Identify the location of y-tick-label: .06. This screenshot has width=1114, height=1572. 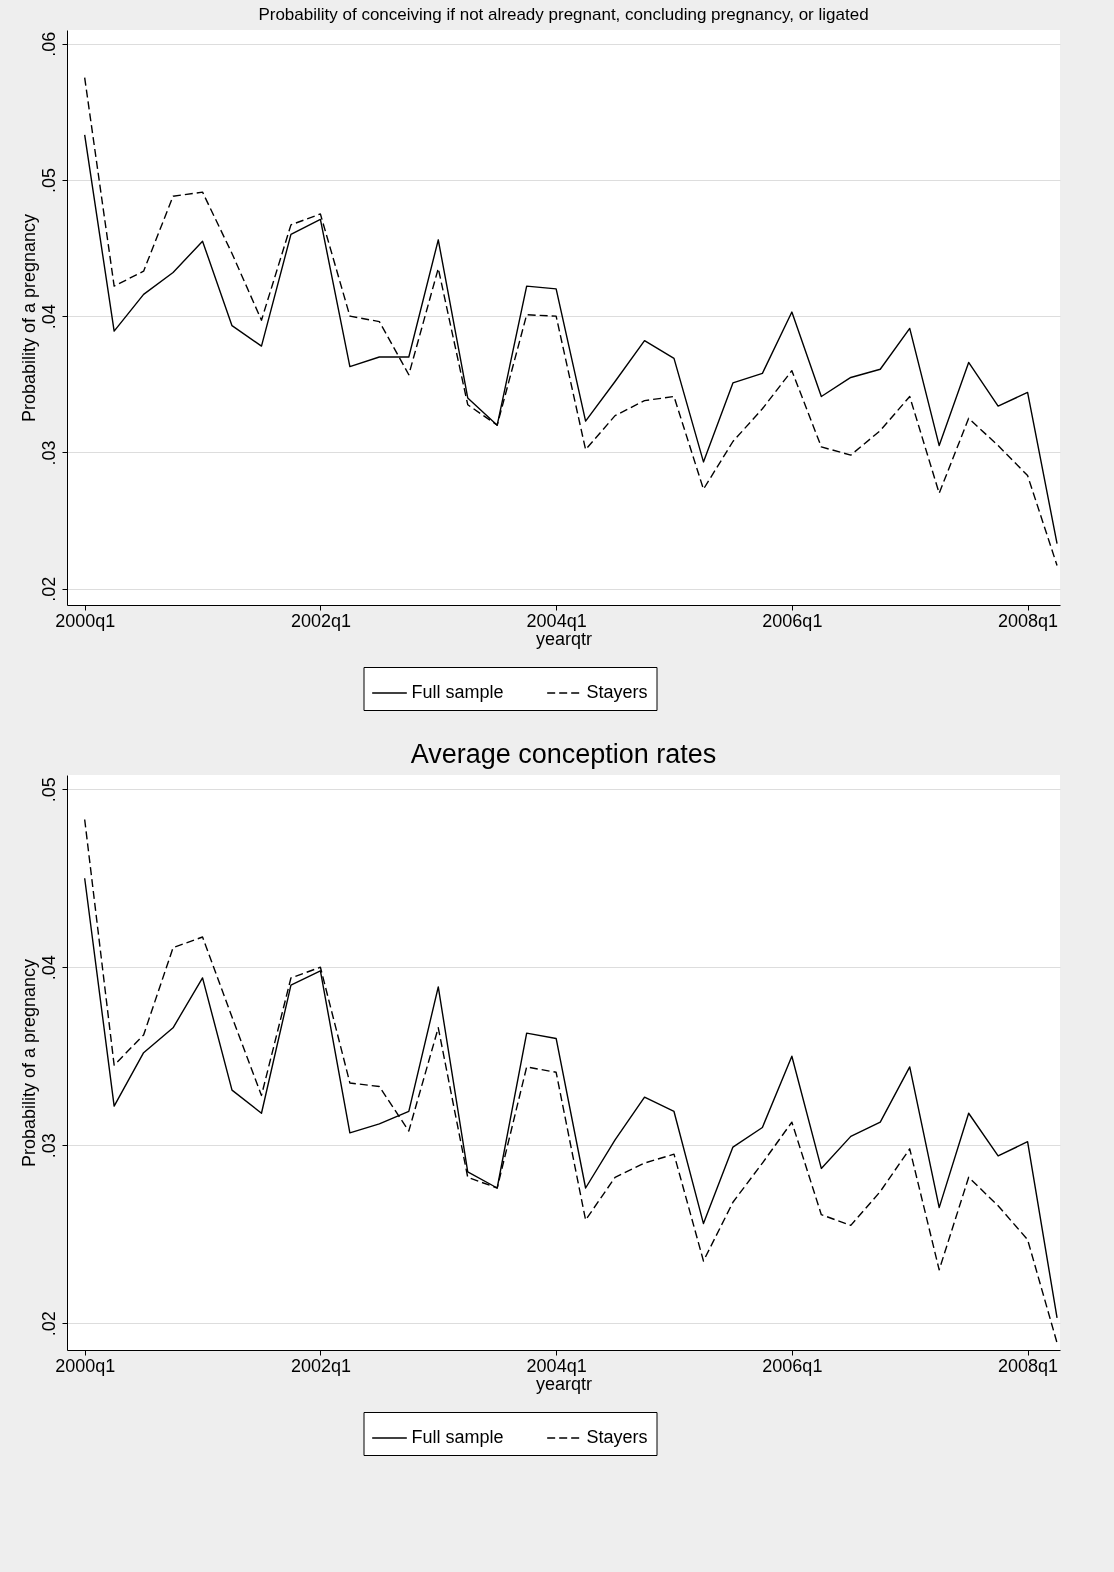
(48, 44).